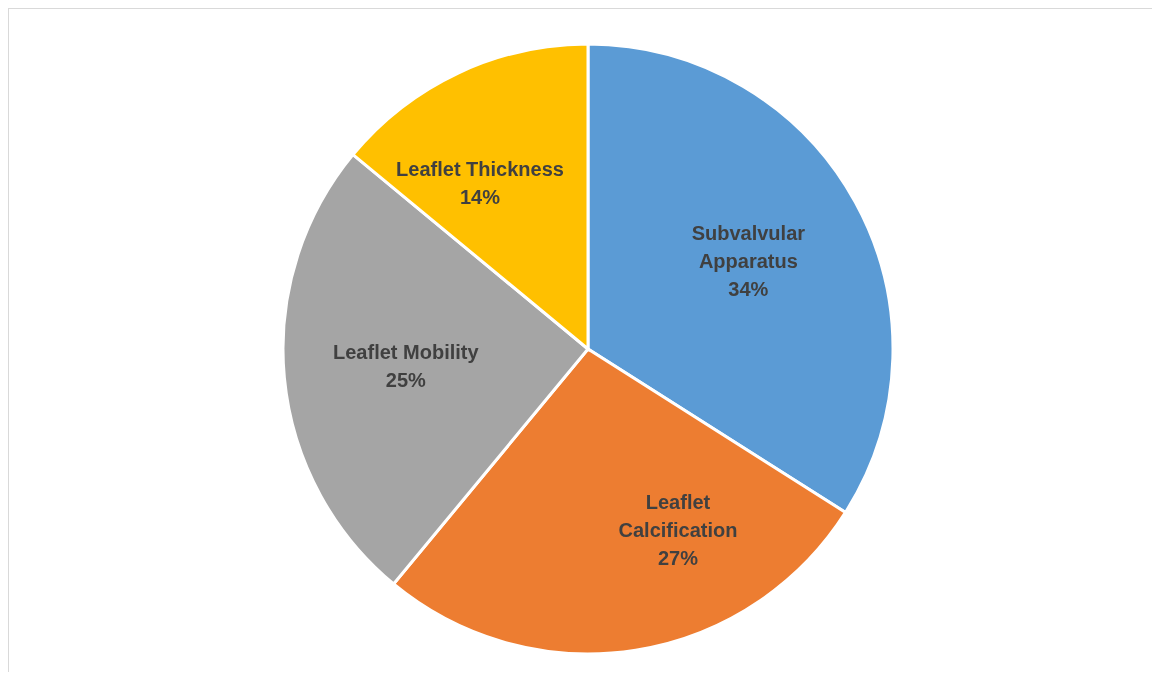 Image resolution: width=1152 pixels, height=674 pixels. What do you see at coordinates (406, 352) in the screenshot?
I see `slice-label: Leaflet Mobility` at bounding box center [406, 352].